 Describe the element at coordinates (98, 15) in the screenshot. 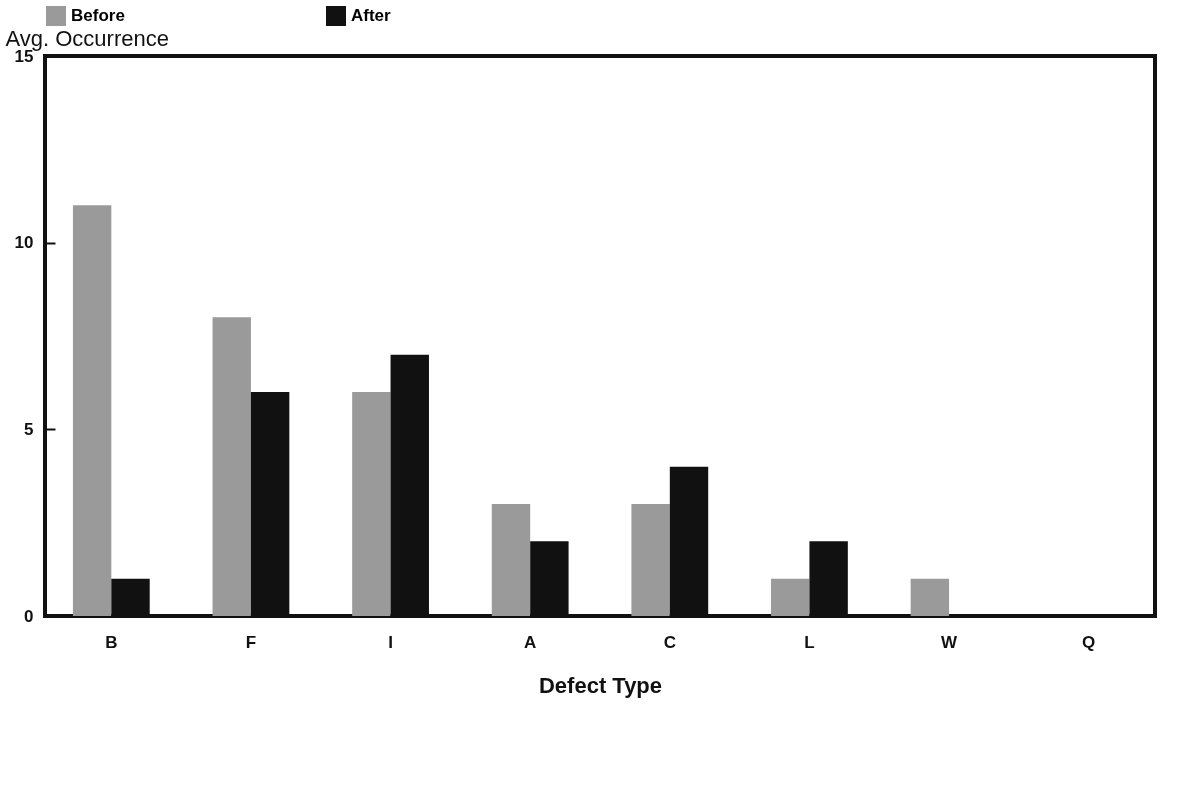

I see `legend-label: Before` at that location.